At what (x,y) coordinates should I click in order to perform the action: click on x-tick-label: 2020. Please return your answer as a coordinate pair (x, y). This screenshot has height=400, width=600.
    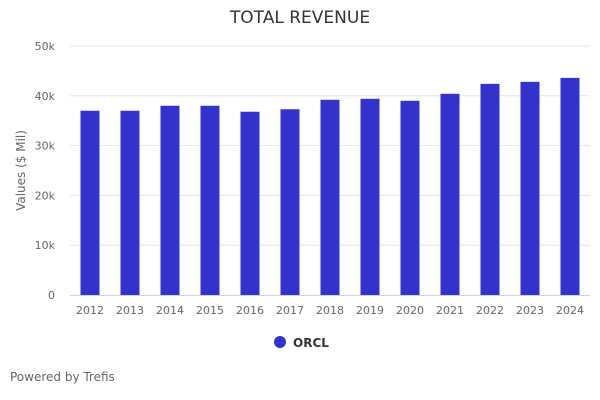
    Looking at the image, I should click on (410, 310).